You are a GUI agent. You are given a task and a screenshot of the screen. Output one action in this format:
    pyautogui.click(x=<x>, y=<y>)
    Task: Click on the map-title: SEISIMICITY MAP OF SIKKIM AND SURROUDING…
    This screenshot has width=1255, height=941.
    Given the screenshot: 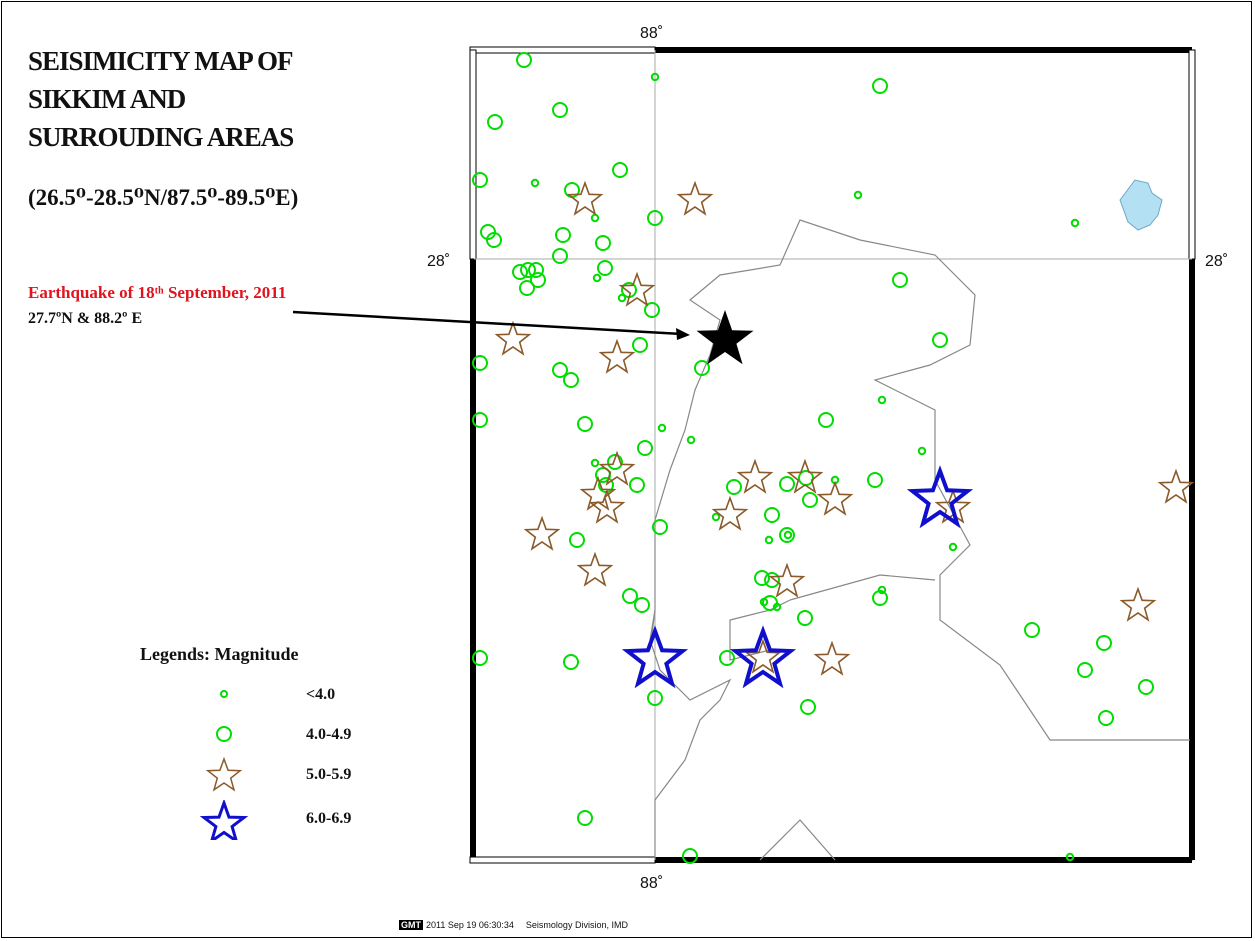 What is the action you would take?
    pyautogui.click(x=218, y=99)
    